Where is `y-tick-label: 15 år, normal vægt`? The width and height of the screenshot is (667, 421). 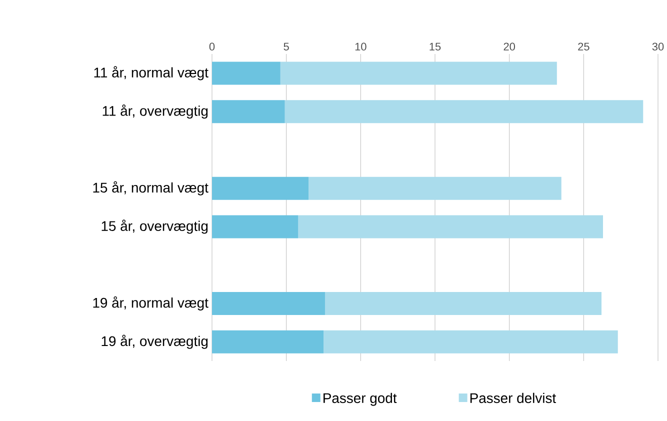 y-tick-label: 15 år, normal vægt is located at coordinates (150, 188).